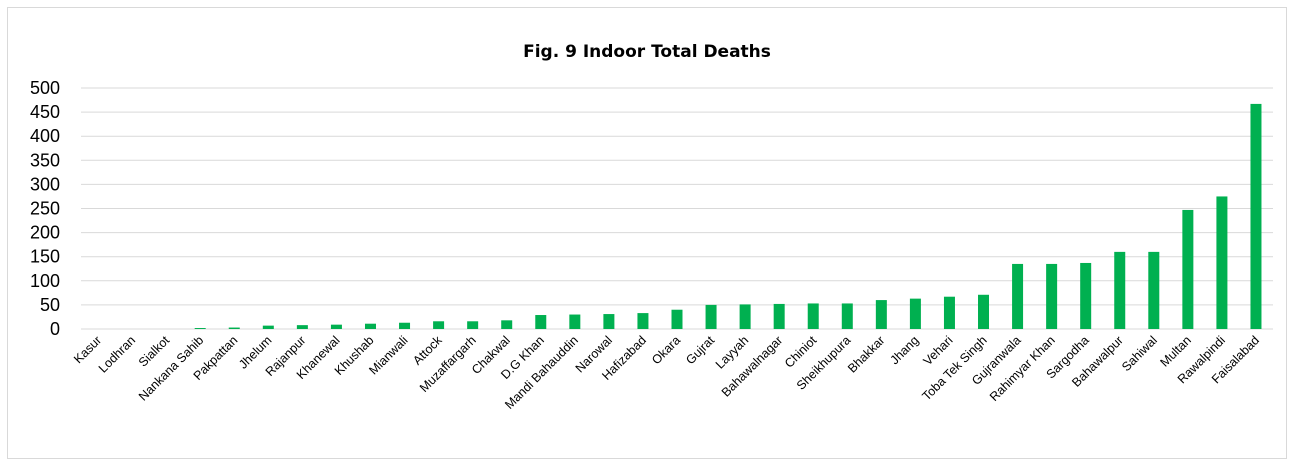  I want to click on chart-title: Fig. 9 Indoor Total Deaths, so click(647, 52).